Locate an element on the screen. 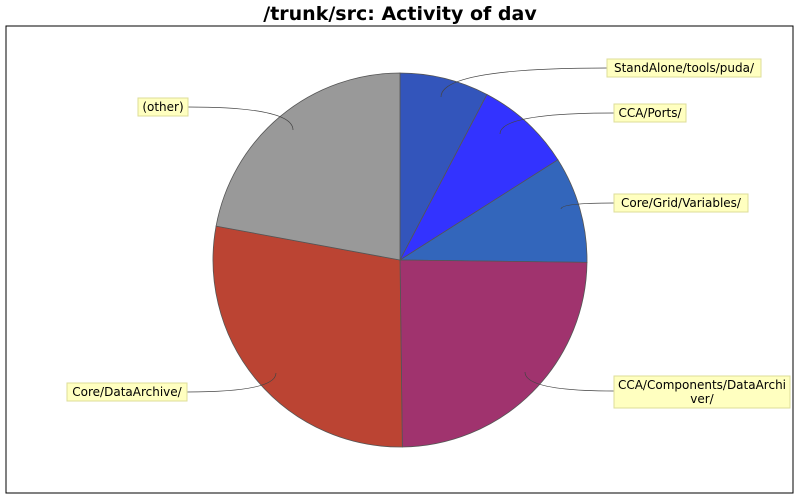  slice-label-5: (other) is located at coordinates (162, 107).